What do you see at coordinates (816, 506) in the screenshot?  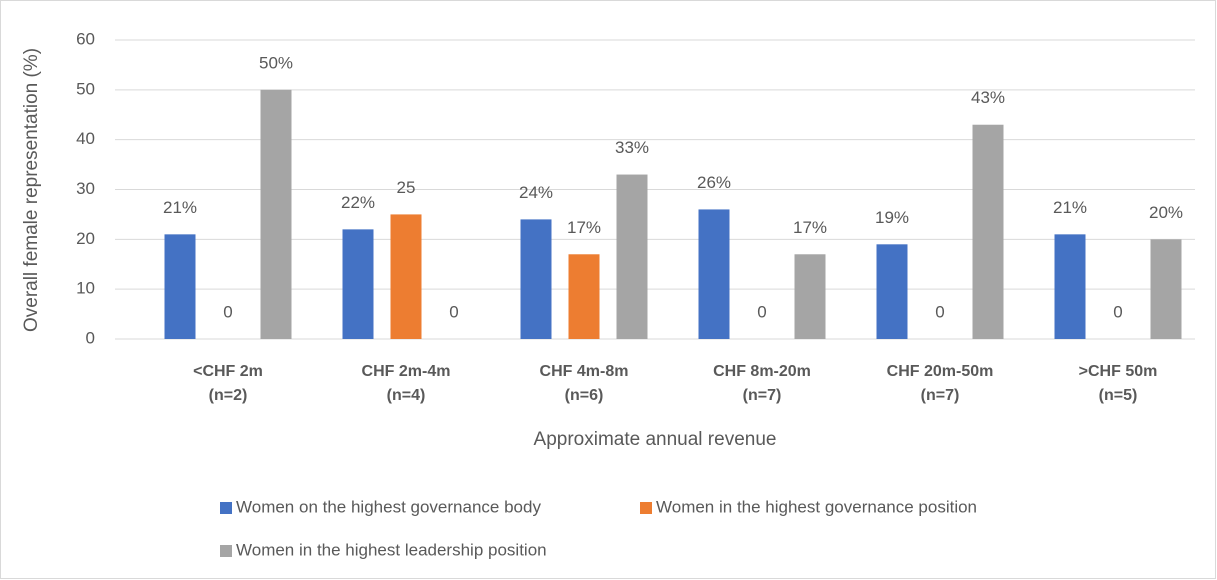 I see `legend-label: Women in the highest governance position` at bounding box center [816, 506].